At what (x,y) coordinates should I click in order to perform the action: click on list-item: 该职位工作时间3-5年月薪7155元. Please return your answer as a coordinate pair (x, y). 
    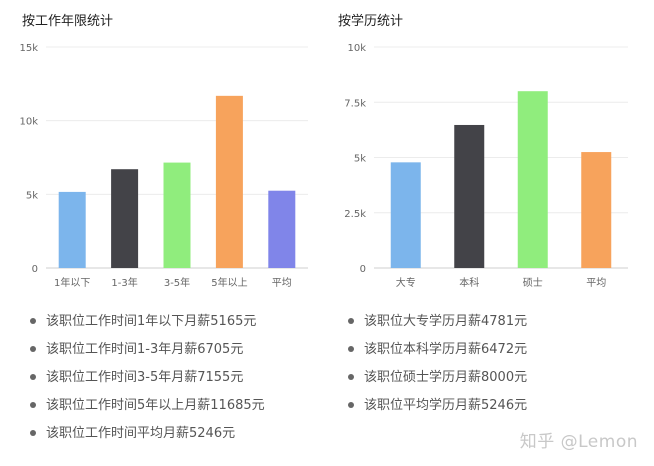
    Looking at the image, I should click on (147, 378).